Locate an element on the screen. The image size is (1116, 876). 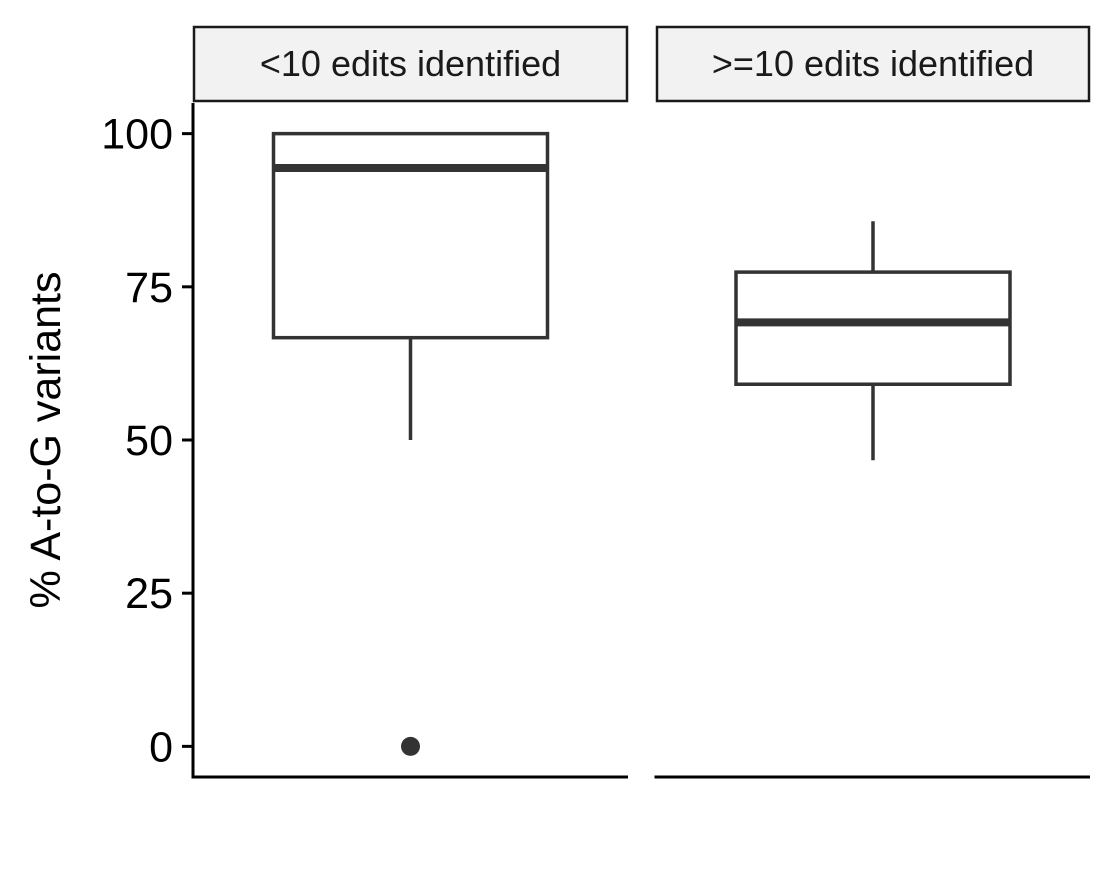
y-tick-label: 25 is located at coordinates (149, 594).